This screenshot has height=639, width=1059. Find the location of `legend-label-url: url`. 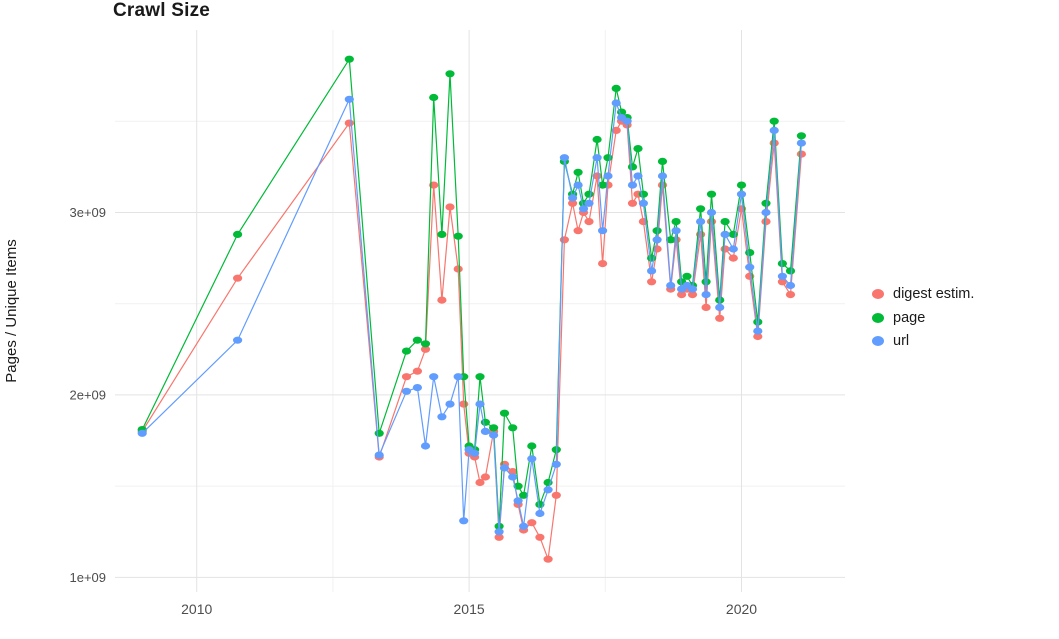

legend-label-url: url is located at coordinates (901, 341).